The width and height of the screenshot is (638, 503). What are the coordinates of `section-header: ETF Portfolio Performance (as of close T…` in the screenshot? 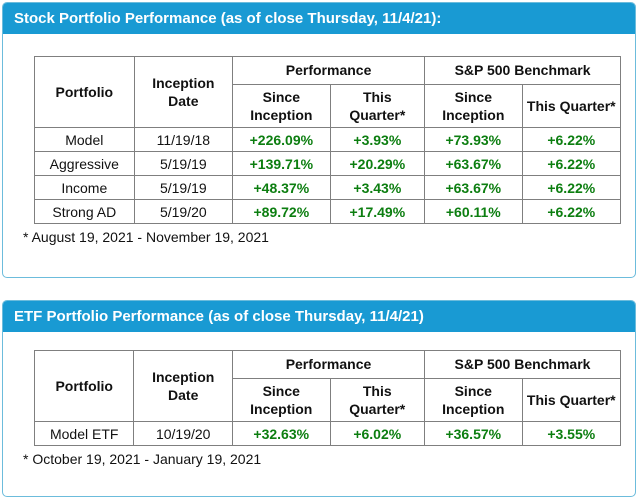 It's located at (319, 316).